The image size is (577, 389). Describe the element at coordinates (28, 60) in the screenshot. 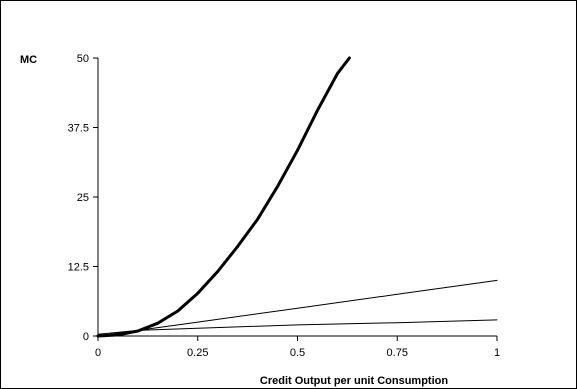

I see `y-axis-label: MC` at that location.